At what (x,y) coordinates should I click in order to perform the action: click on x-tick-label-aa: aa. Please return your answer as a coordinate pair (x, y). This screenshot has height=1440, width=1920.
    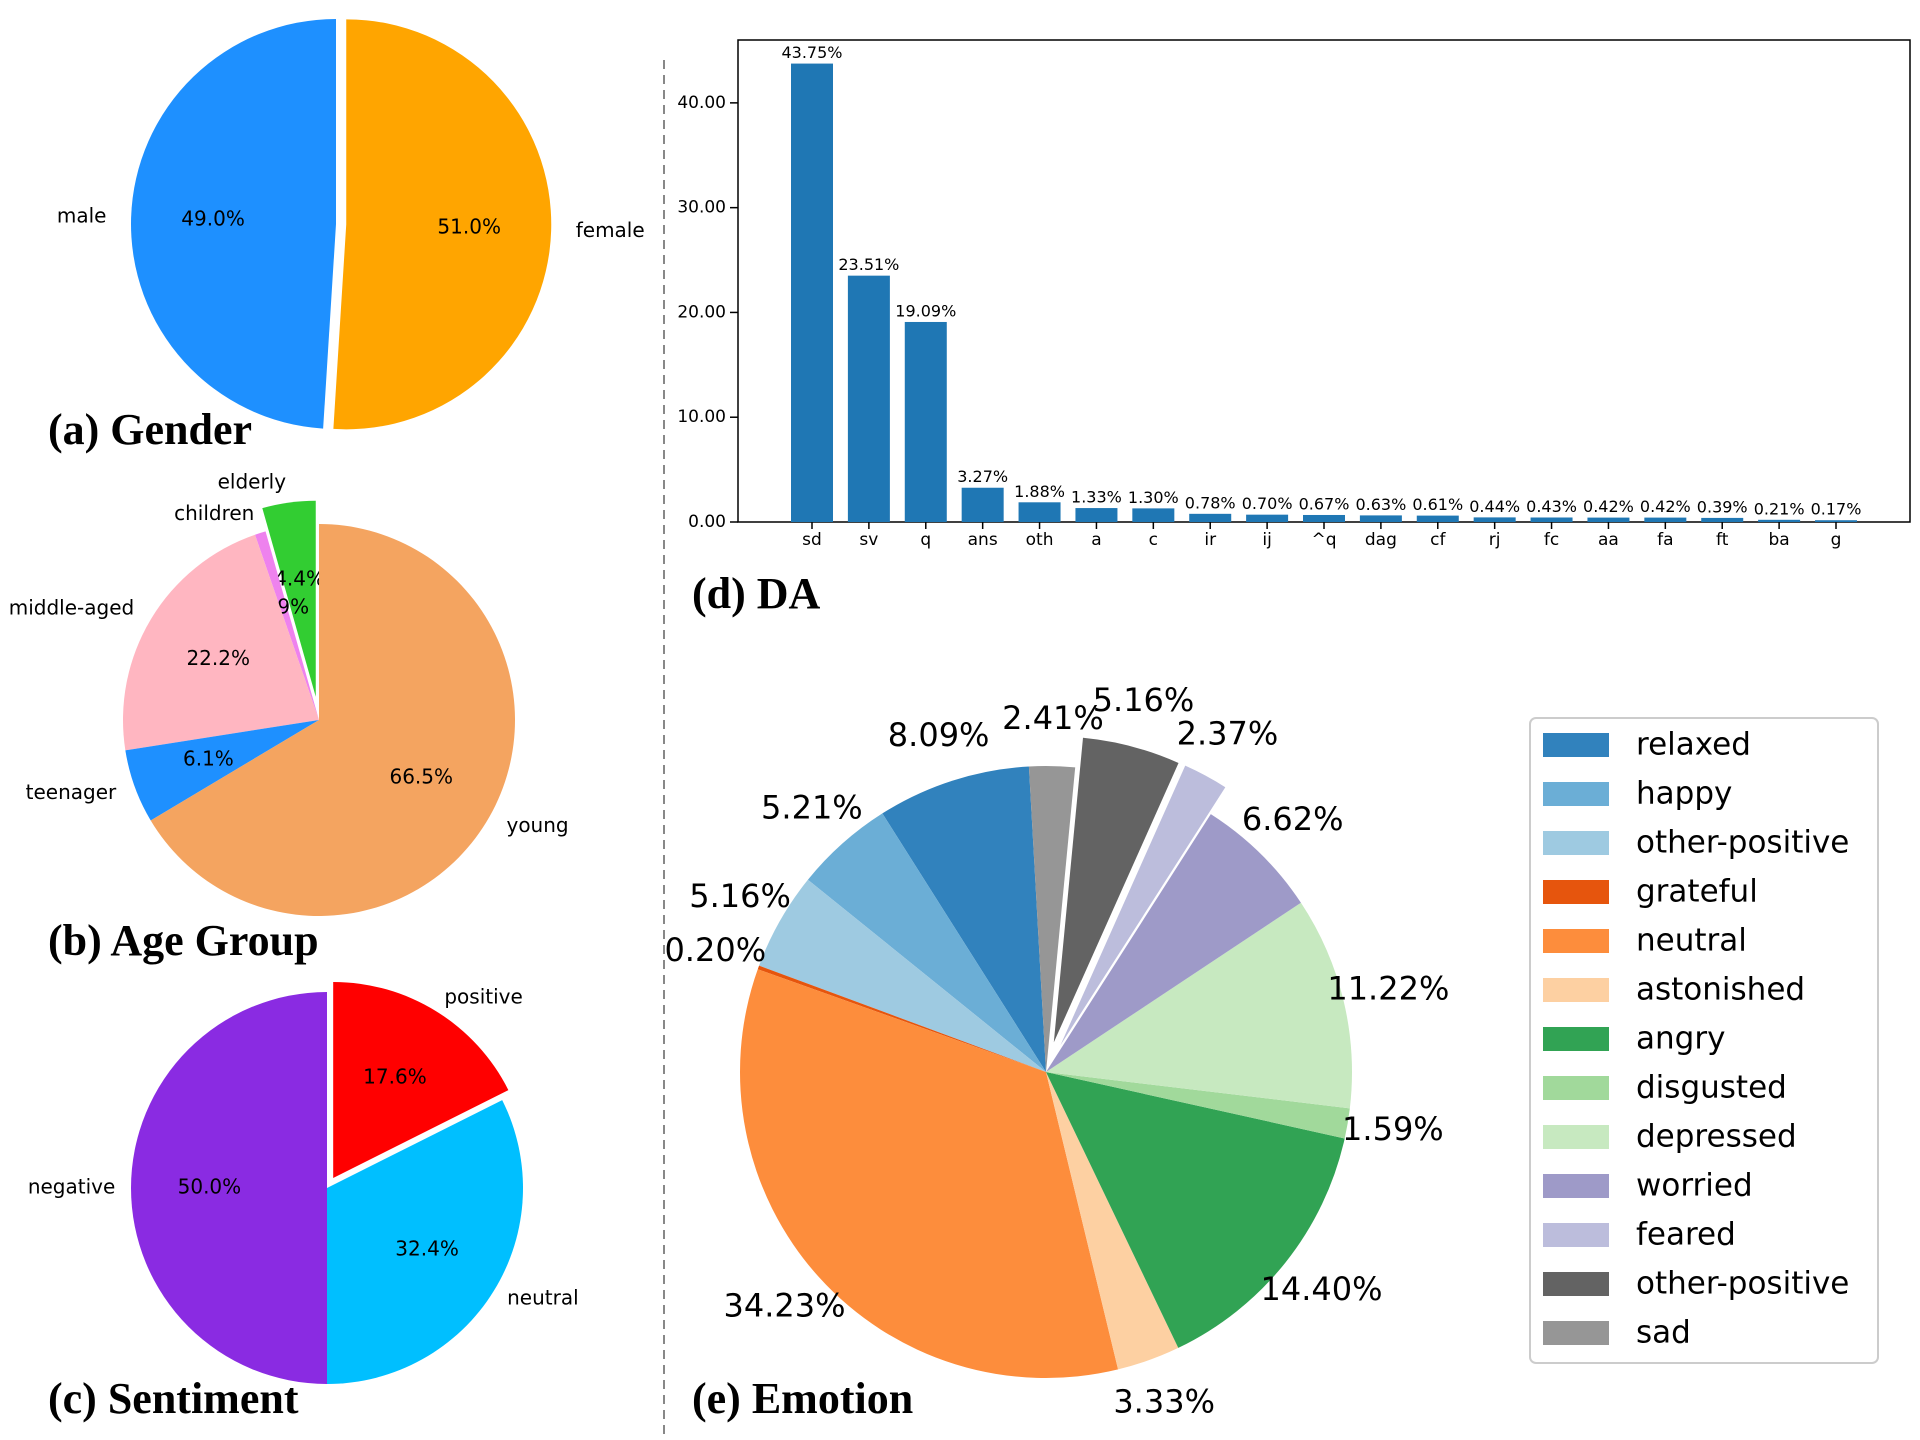
    Looking at the image, I should click on (1608, 540).